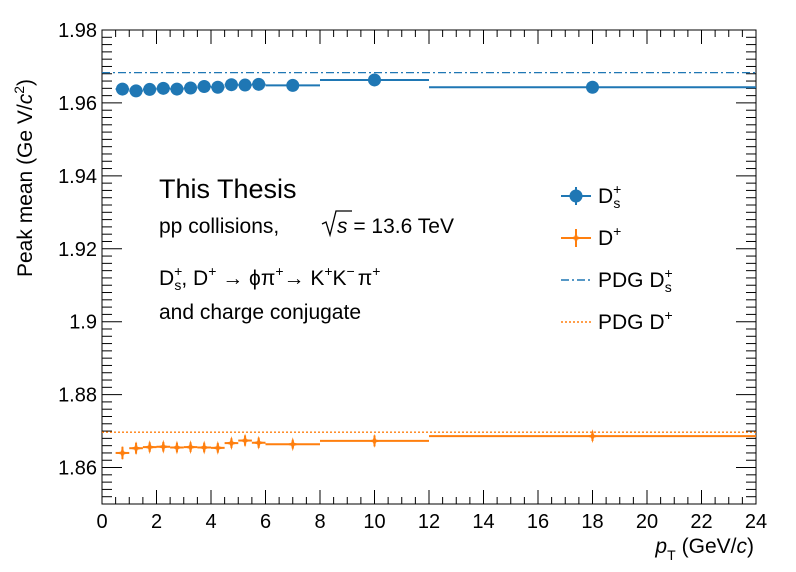 The height and width of the screenshot is (572, 796). What do you see at coordinates (156, 522) in the screenshot?
I see `x-tick-label: 2` at bounding box center [156, 522].